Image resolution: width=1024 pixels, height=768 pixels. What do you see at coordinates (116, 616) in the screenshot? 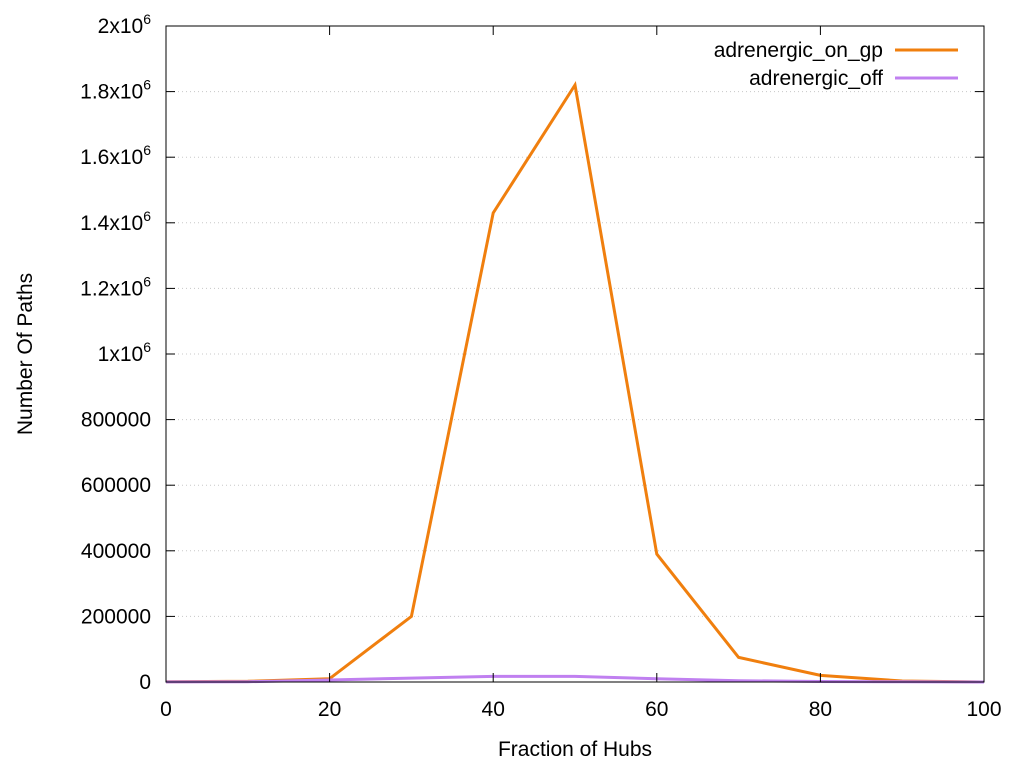
I see `y-tick-label: 200000` at bounding box center [116, 616].